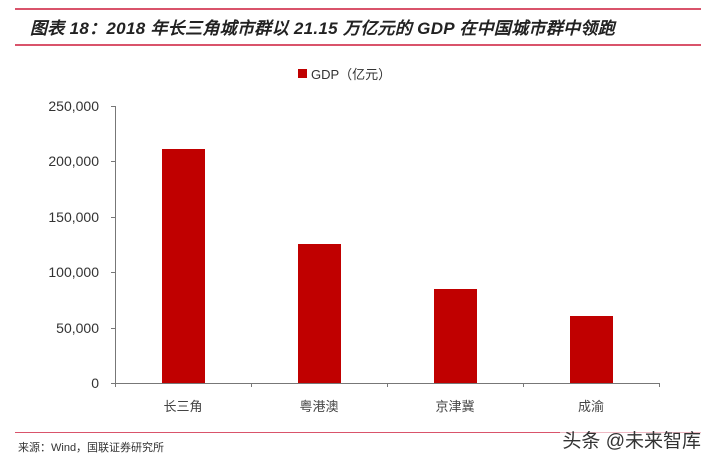  I want to click on y-tick-label: 50,000, so click(77, 328).